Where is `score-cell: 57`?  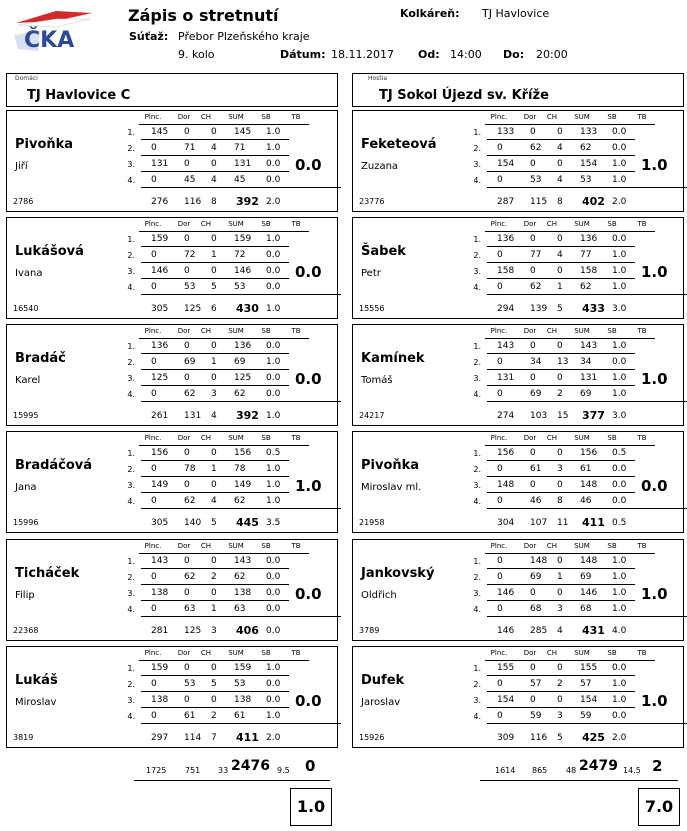
score-cell: 57 is located at coordinates (536, 684).